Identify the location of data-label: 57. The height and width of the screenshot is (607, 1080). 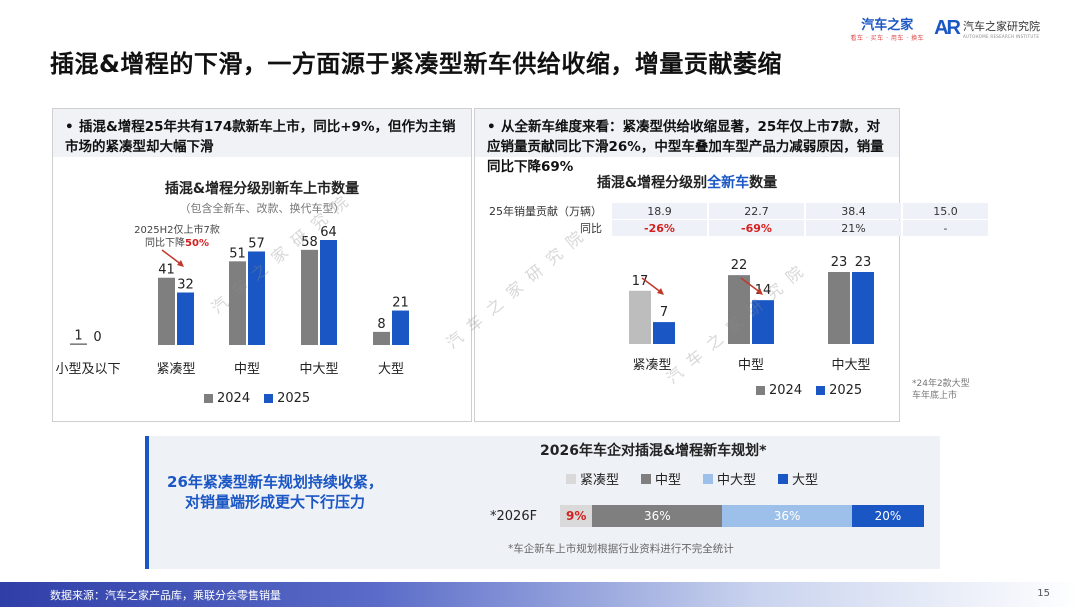
(256, 243).